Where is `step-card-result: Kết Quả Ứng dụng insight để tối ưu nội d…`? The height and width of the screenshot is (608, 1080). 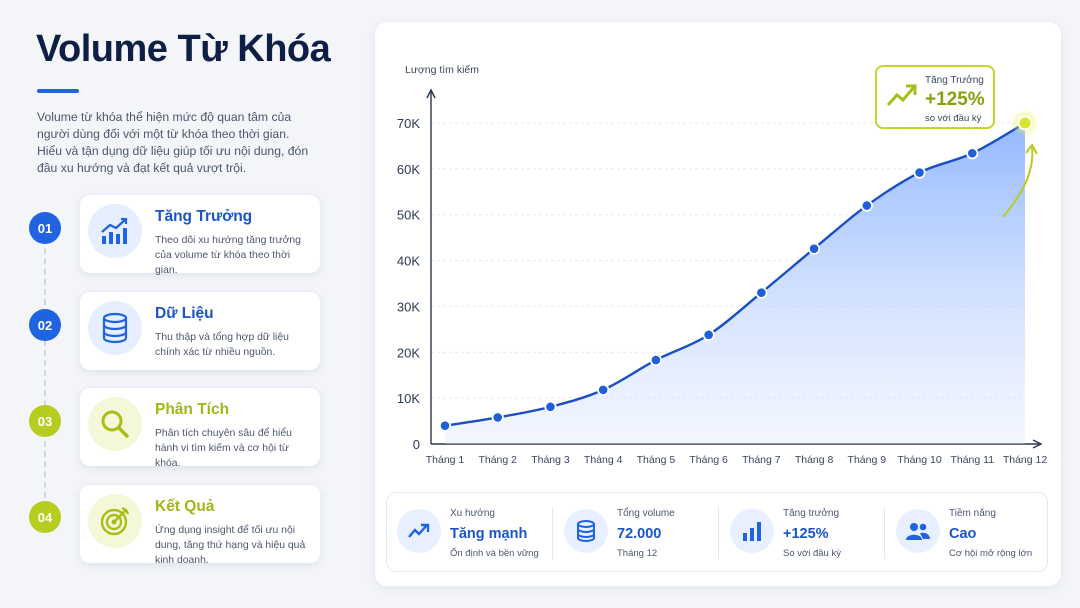 step-card-result: Kết Quả Ứng dụng insight để tối ưu nội d… is located at coordinates (200, 525).